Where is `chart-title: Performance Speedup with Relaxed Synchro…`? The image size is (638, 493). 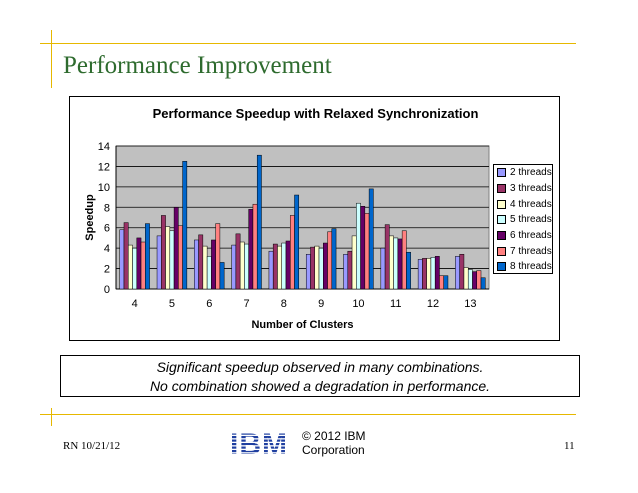
chart-title: Performance Speedup with Relaxed Synchro… is located at coordinates (315, 113).